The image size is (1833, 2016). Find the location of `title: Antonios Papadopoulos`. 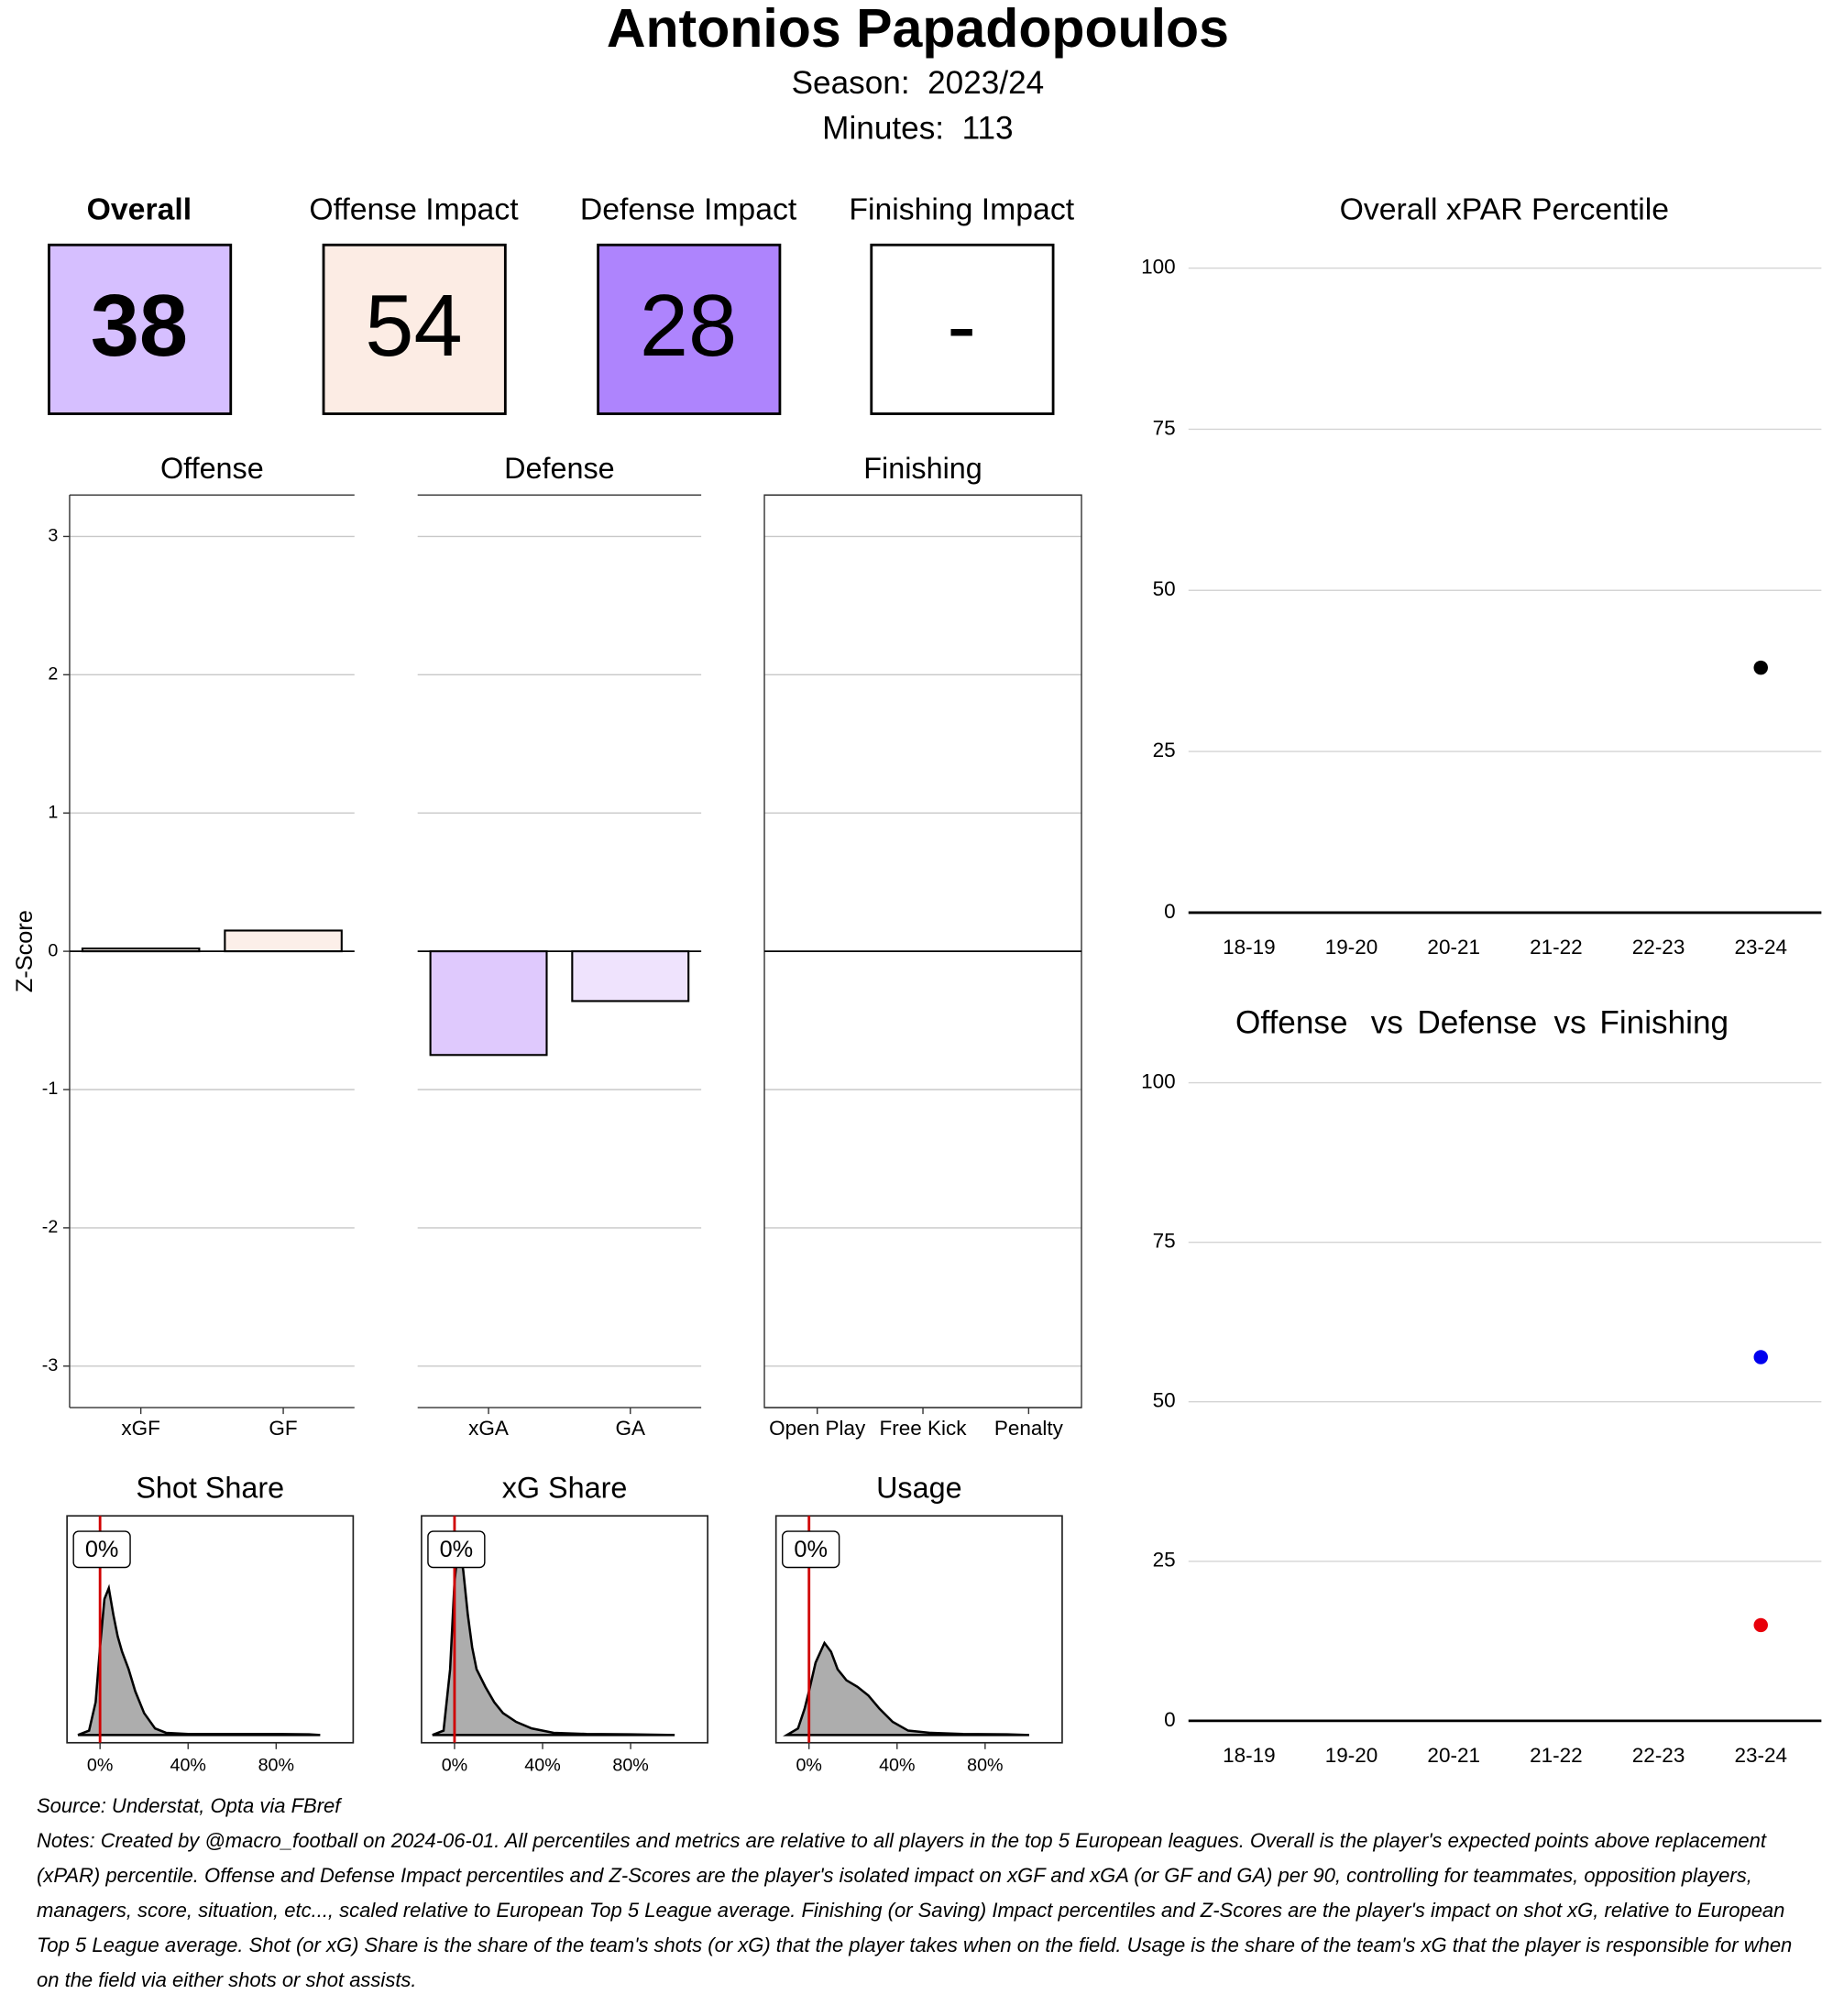

title: Antonios Papadopoulos is located at coordinates (918, 29).